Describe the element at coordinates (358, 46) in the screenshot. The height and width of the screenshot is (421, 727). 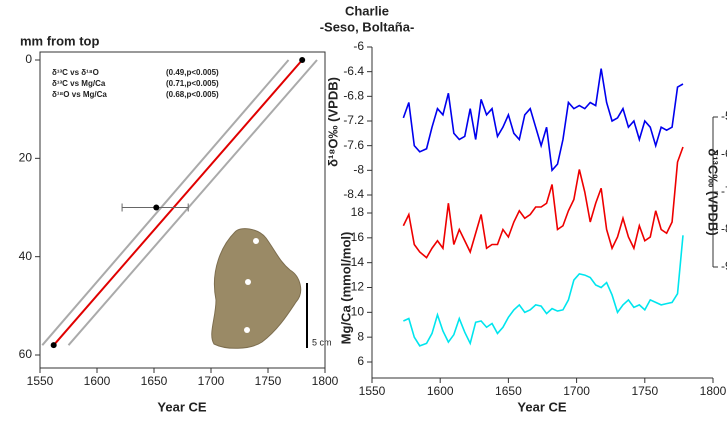
I see `y-tick-label: -6` at that location.